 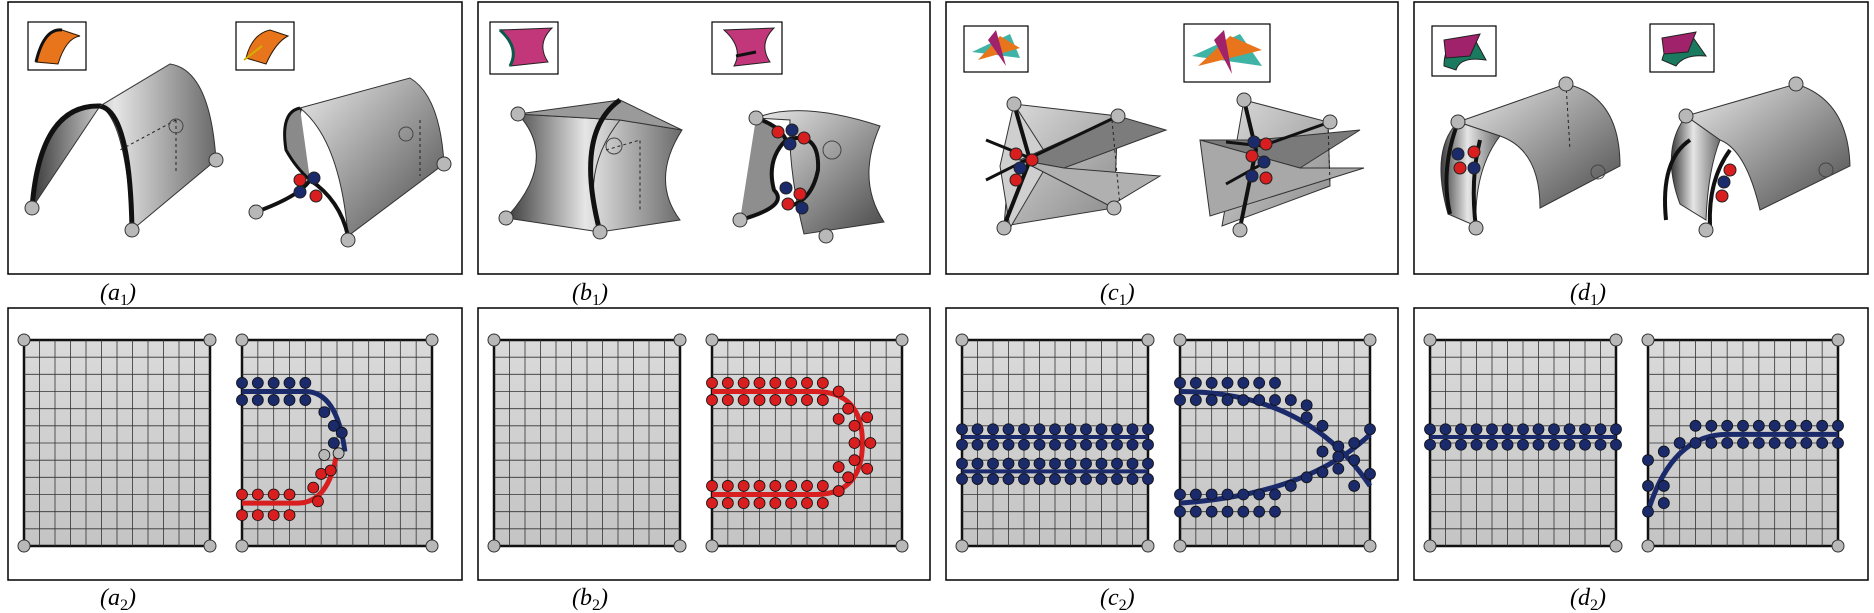 I want to click on inset-thumbnail-a1-left, so click(x=57, y=46).